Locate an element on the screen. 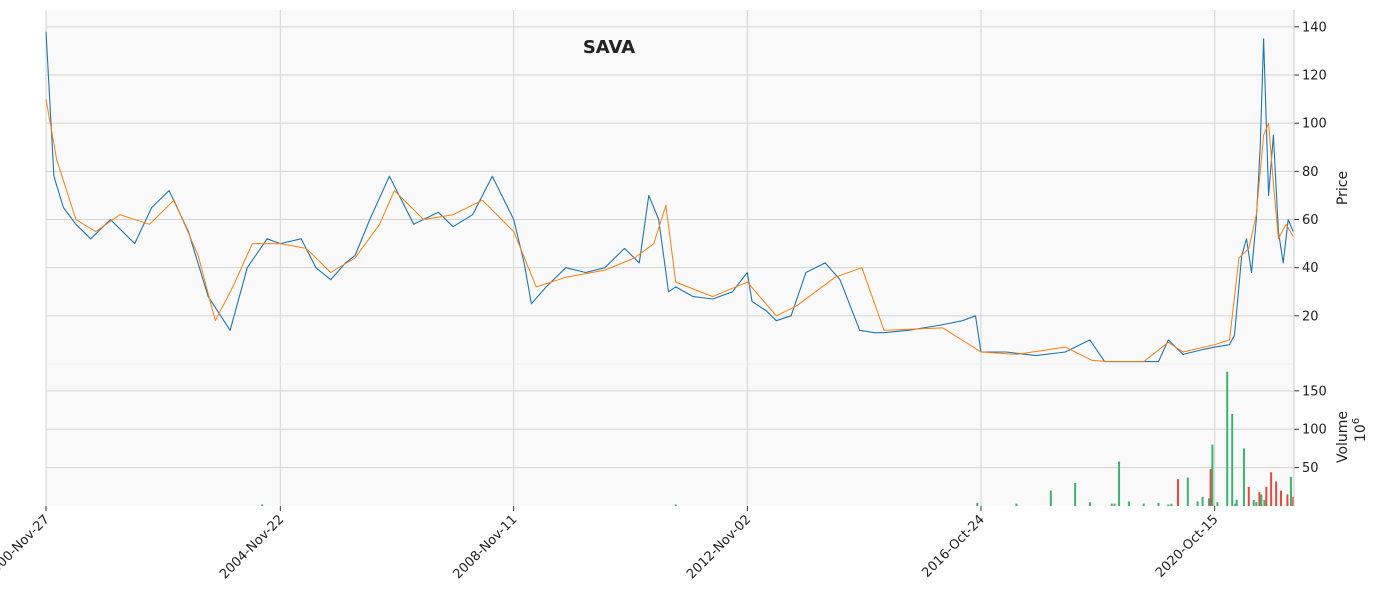  price-tick-label: 80 is located at coordinates (1310, 172).